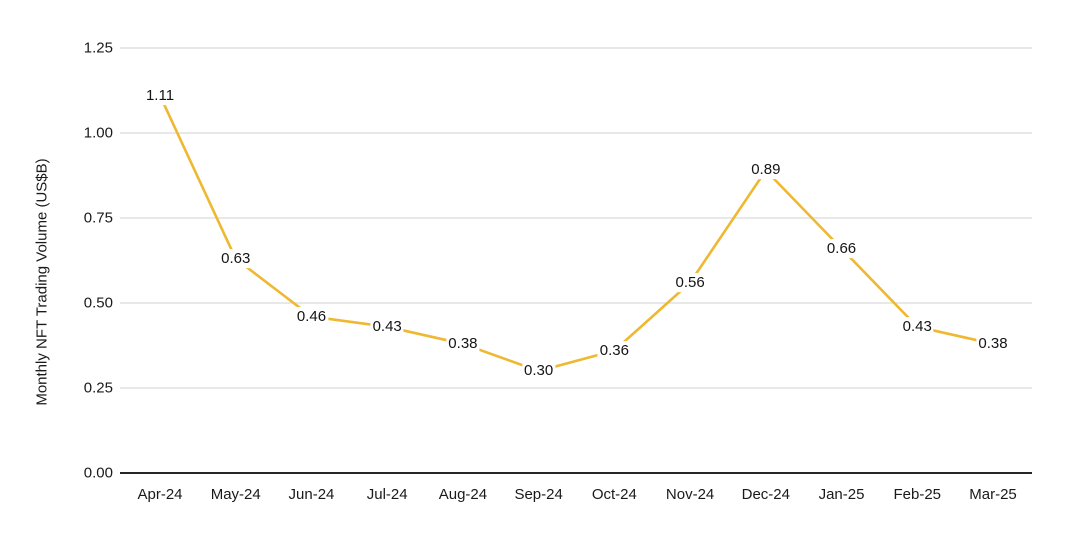 This screenshot has height=544, width=1085. What do you see at coordinates (539, 371) in the screenshot?
I see `data-point-label: 0.30` at bounding box center [539, 371].